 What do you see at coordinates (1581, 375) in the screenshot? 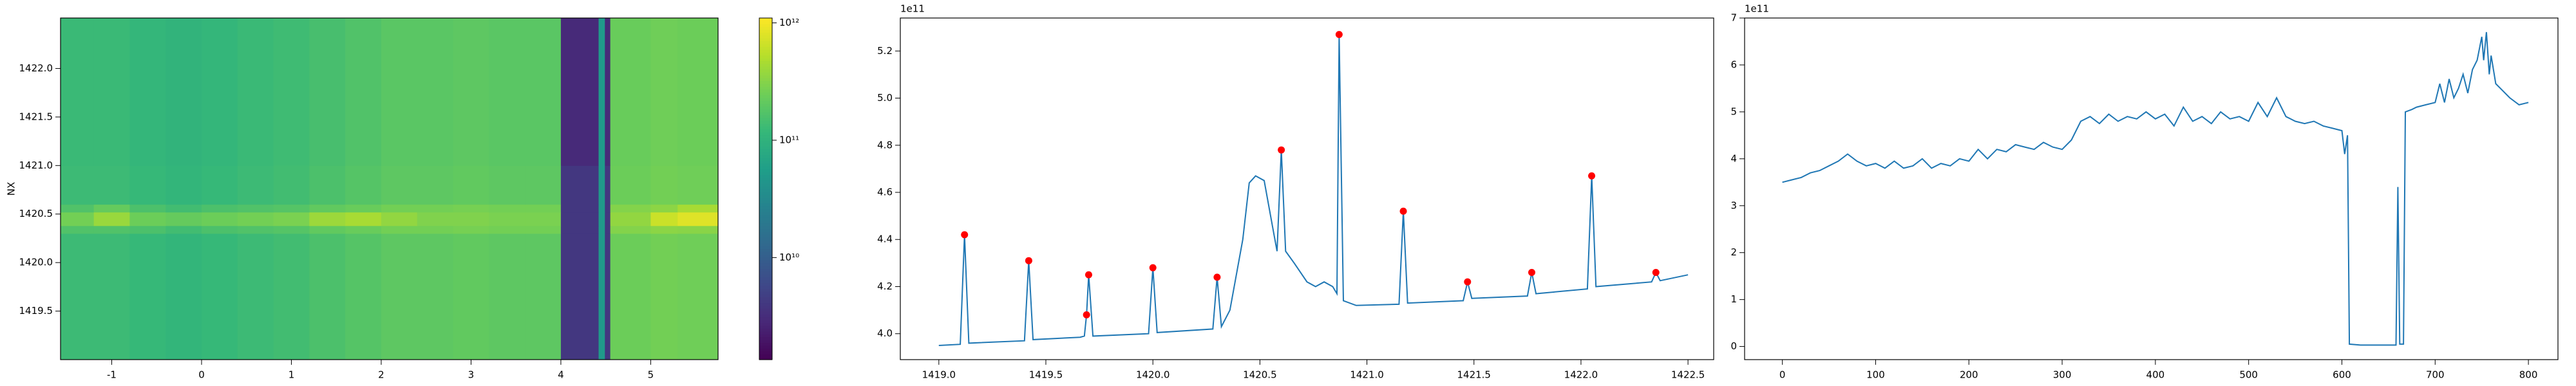
I see `x-tick-label: 1422.0` at bounding box center [1581, 375].